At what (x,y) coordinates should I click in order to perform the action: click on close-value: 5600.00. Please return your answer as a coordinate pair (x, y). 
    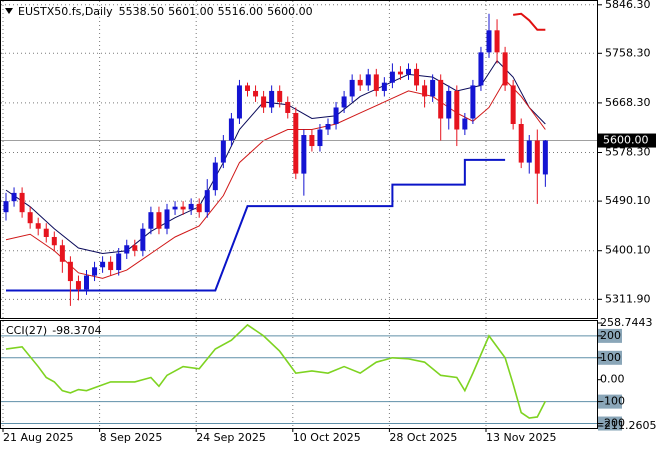
    Looking at the image, I should click on (290, 11).